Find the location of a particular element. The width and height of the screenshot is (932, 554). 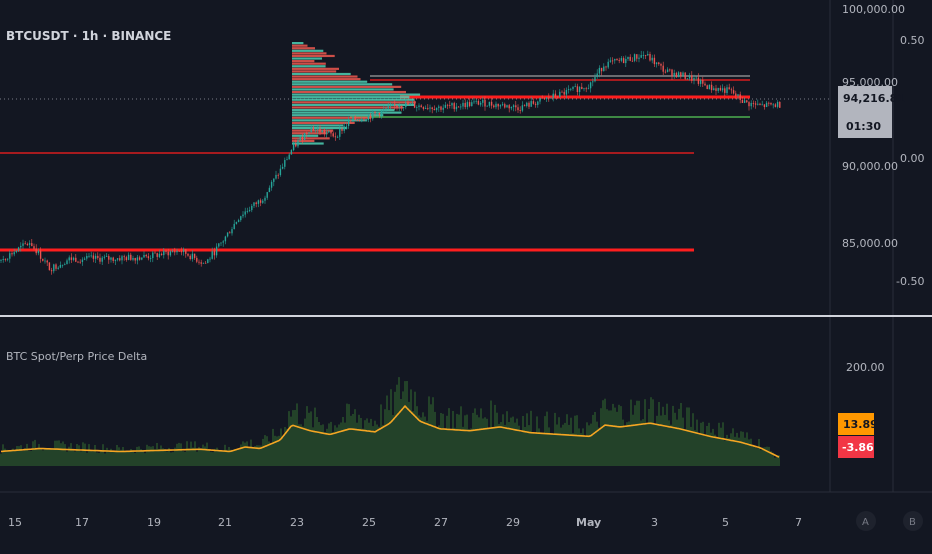

auto-scale-button is located at coordinates (866, 521).